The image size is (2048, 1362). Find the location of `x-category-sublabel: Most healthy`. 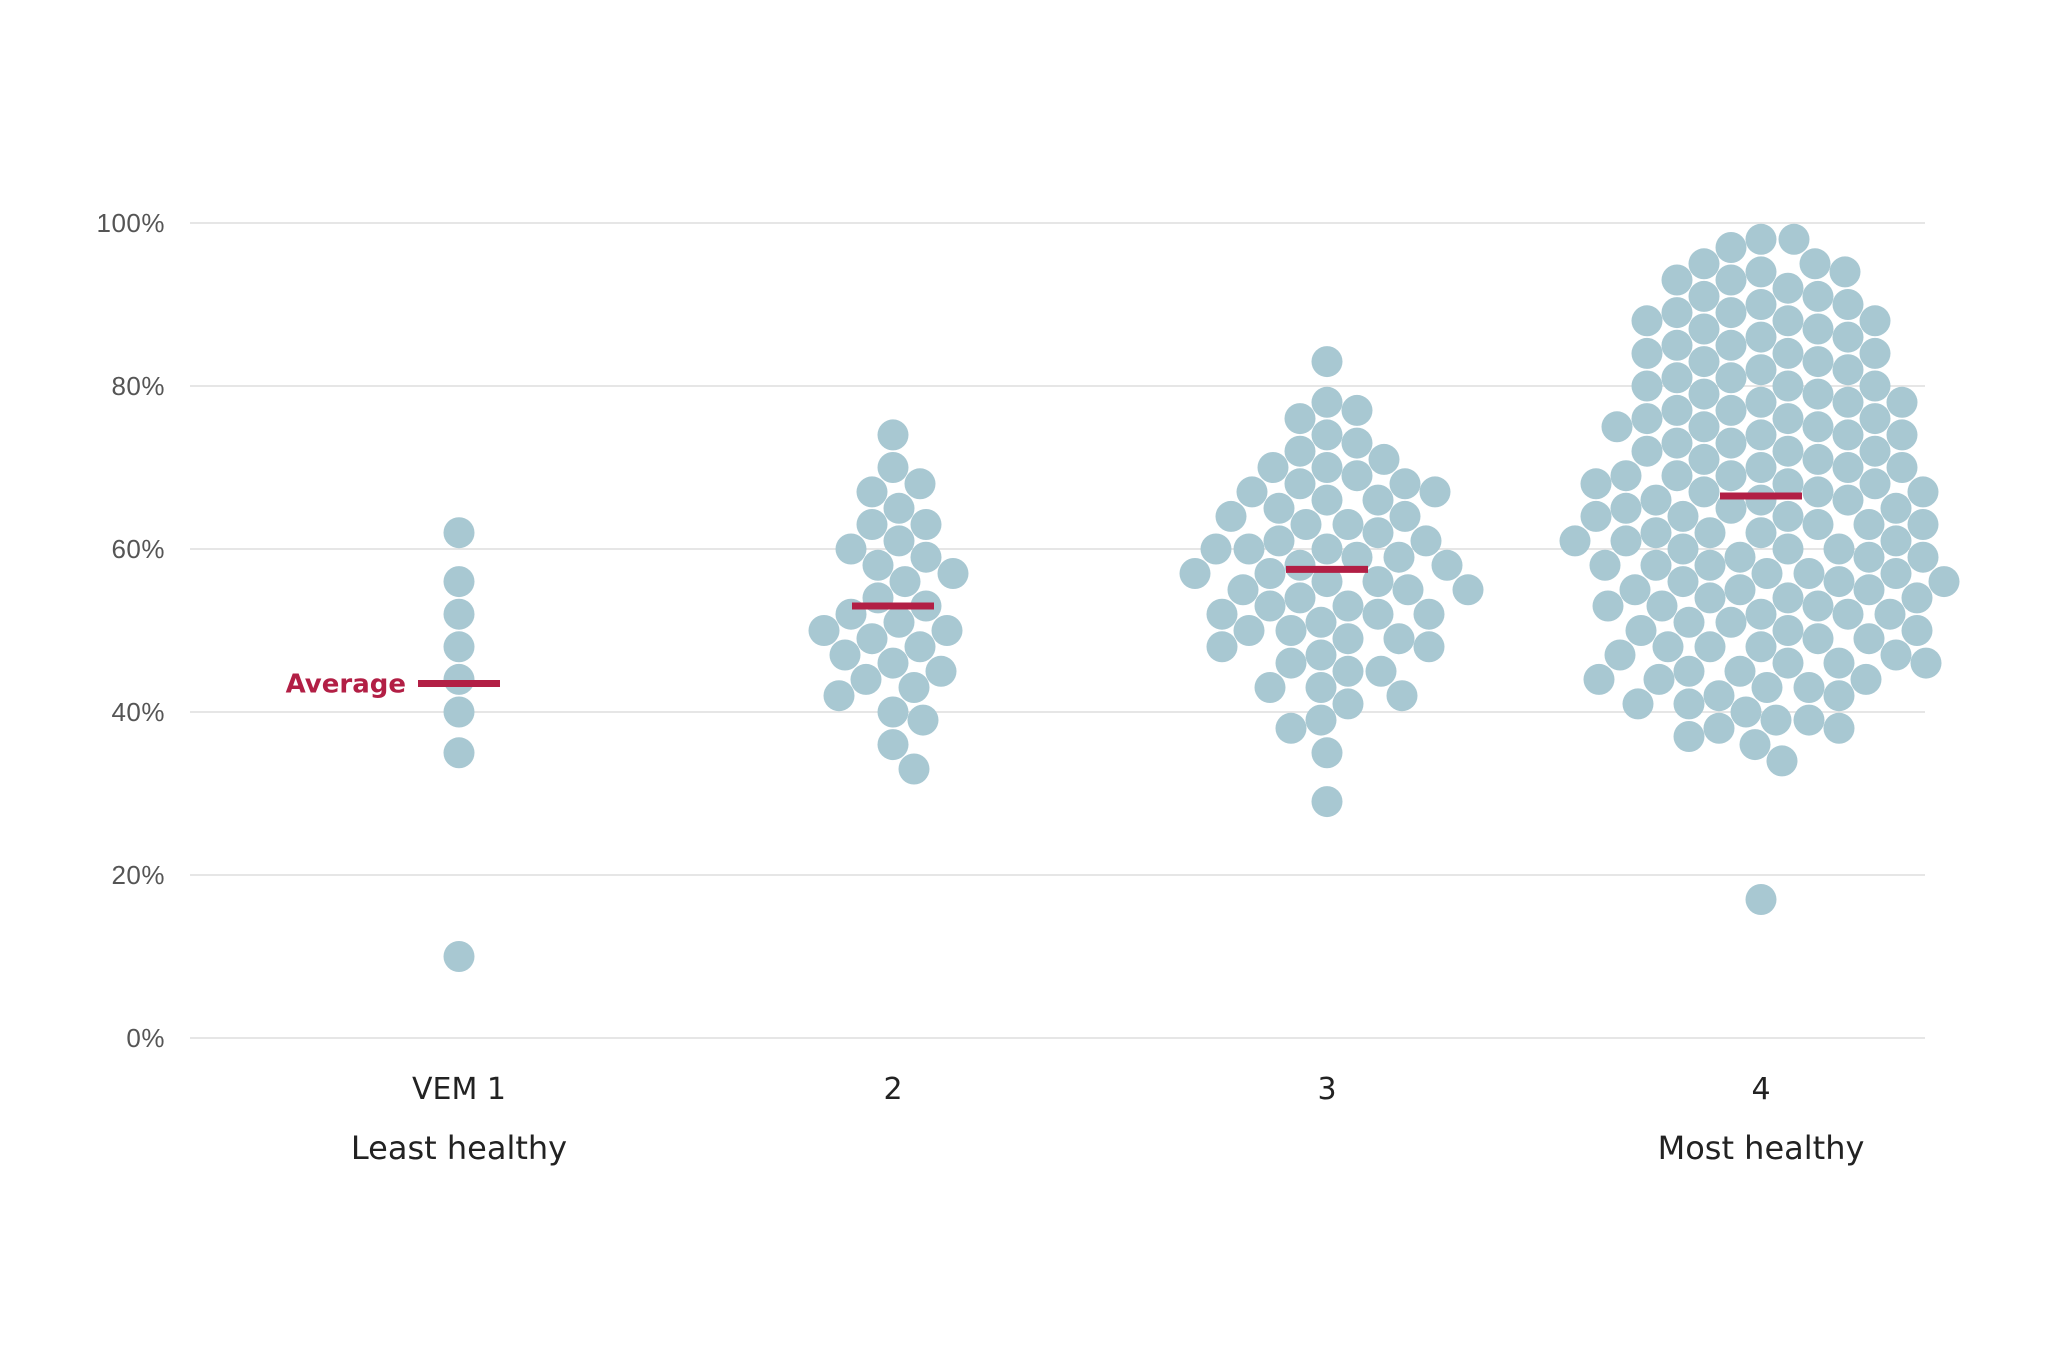

x-category-sublabel: Most healthy is located at coordinates (1761, 1148).